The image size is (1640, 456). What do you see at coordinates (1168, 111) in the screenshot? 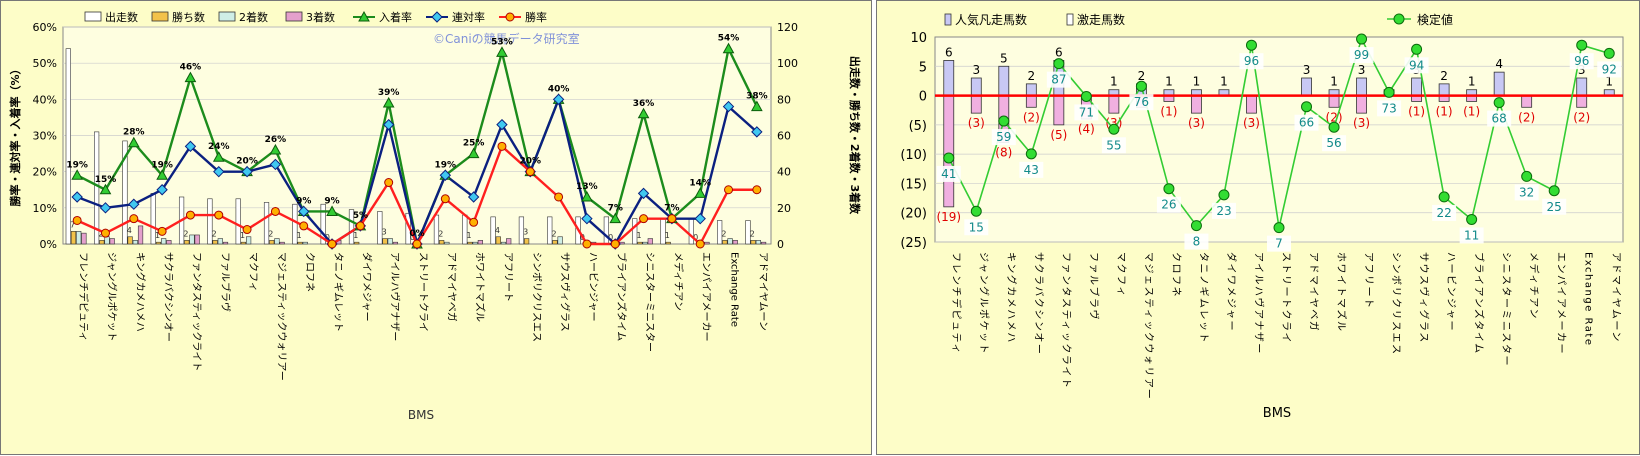
I see `bar-bottom-label: (1)` at bounding box center [1168, 111].